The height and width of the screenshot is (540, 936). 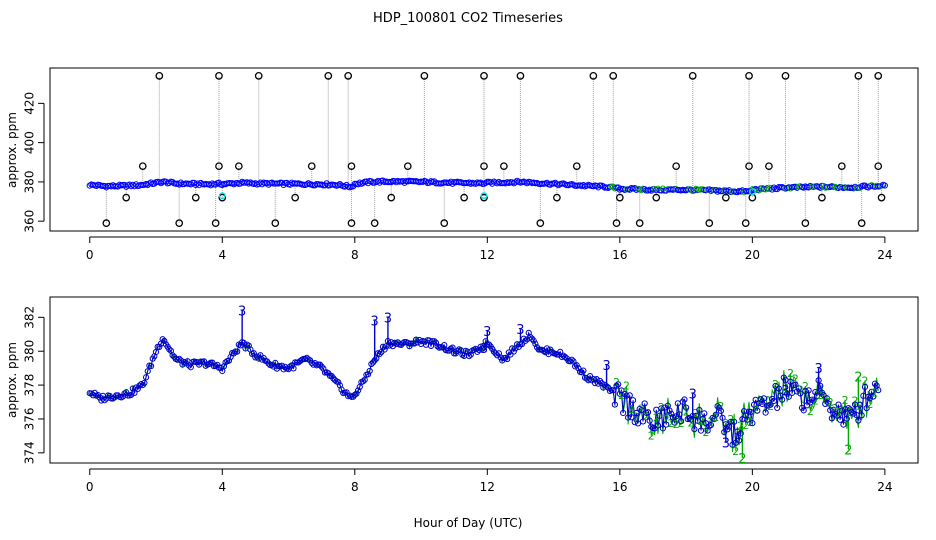 I want to click on top-baseline-point, so click(x=308, y=183).